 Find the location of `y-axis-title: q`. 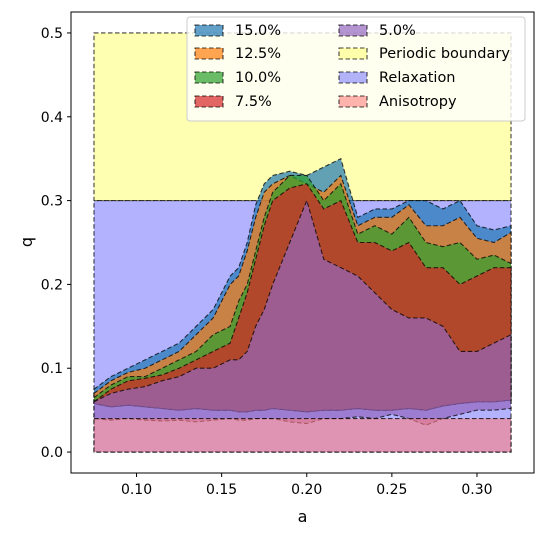

y-axis-title: q is located at coordinates (26, 242).